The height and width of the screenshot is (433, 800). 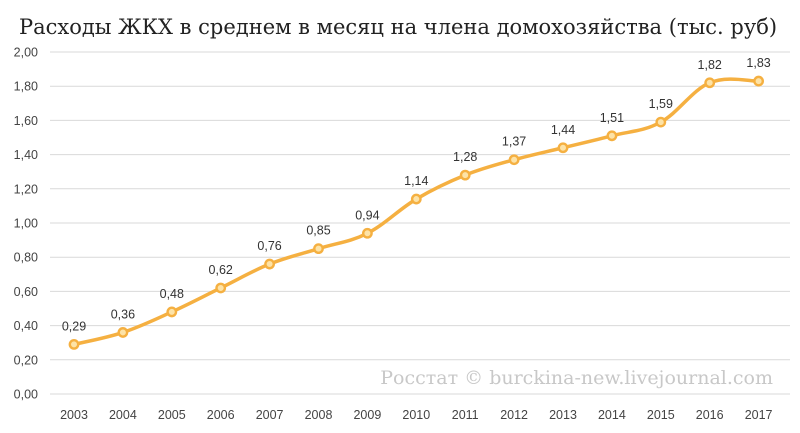 I want to click on data-label: 0,29, so click(x=74, y=326).